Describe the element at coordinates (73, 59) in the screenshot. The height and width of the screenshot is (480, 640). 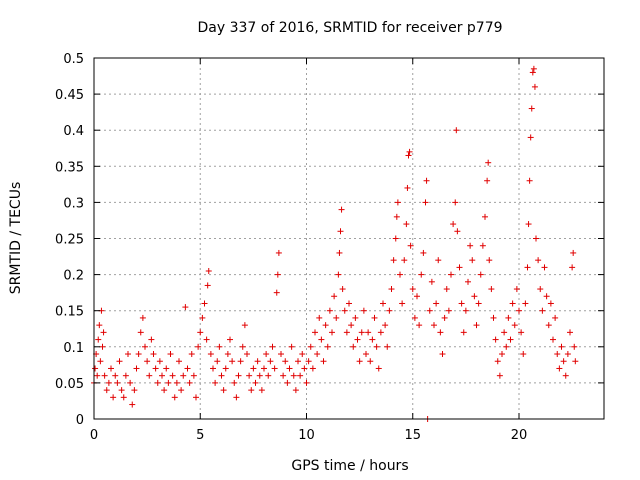
I see `y-tick-label: 0.5` at that location.